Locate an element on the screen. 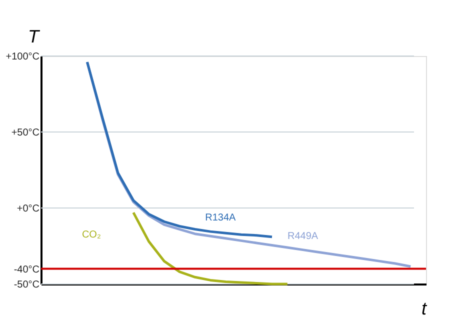 The height and width of the screenshot is (321, 464). text: CO₂ is located at coordinates (91, 235).